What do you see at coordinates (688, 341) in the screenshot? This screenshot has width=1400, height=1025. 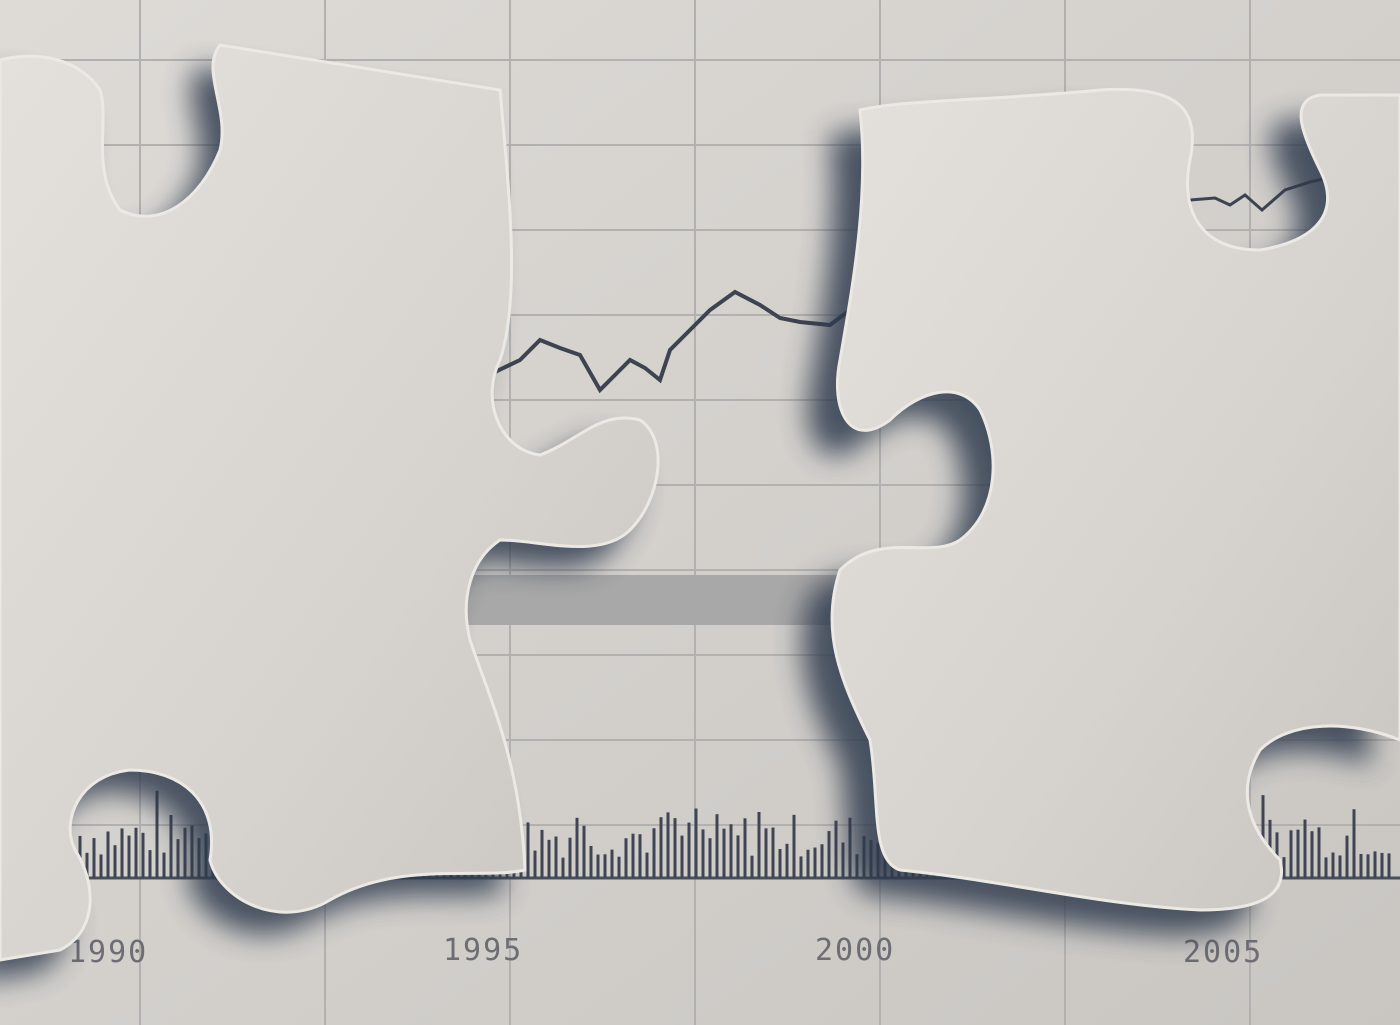 I see `price-line` at bounding box center [688, 341].